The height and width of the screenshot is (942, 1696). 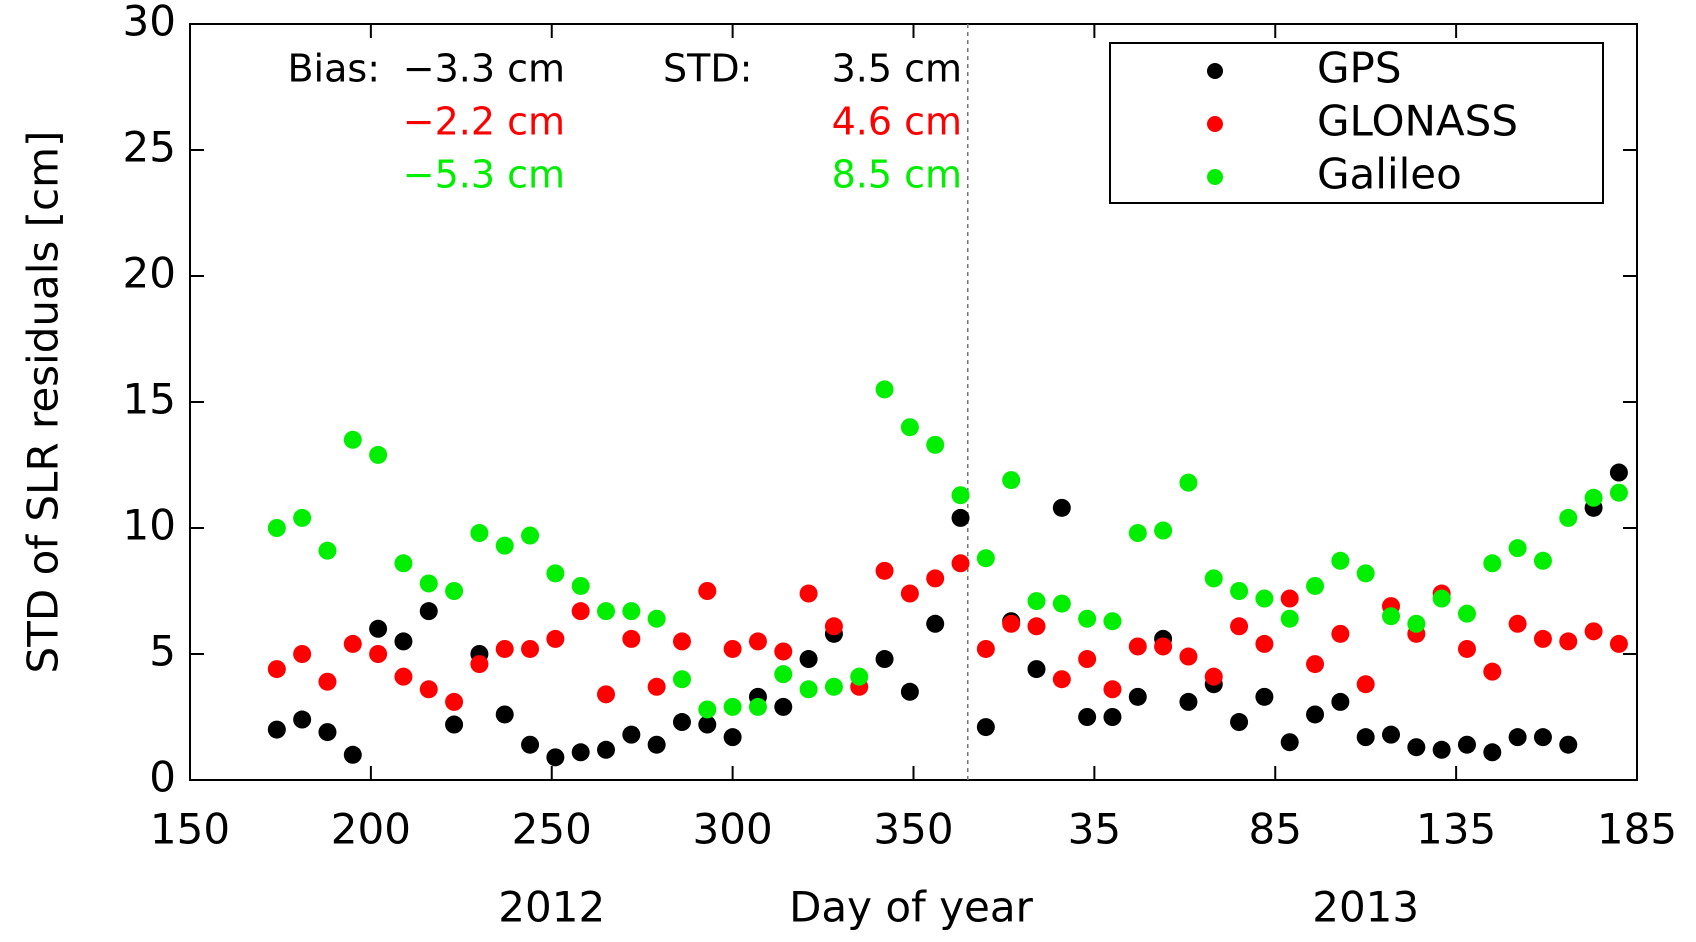 I want to click on legend-label: GPS, so click(x=1359, y=68).